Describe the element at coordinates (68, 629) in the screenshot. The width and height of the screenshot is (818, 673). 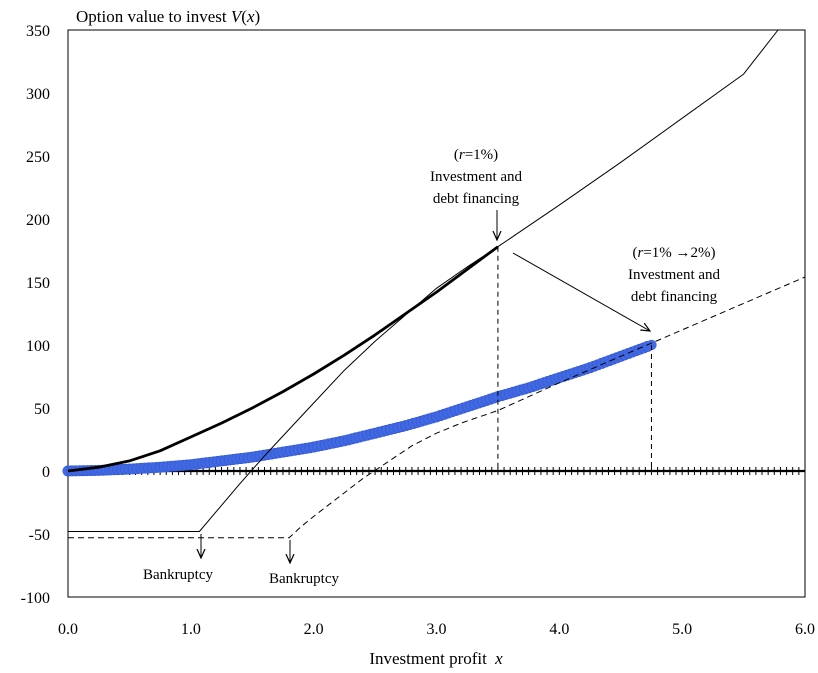
I see `x-tick-label: 0.0` at that location.